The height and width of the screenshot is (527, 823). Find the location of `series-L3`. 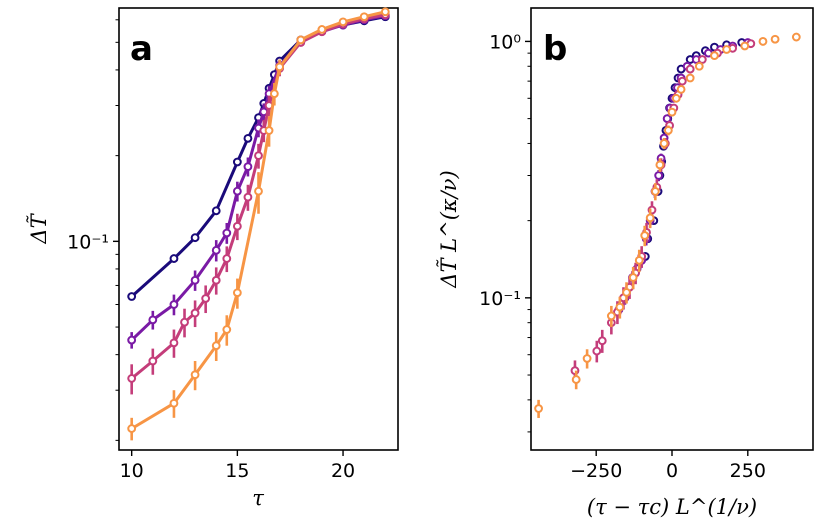

series-L3 is located at coordinates (663, 210).